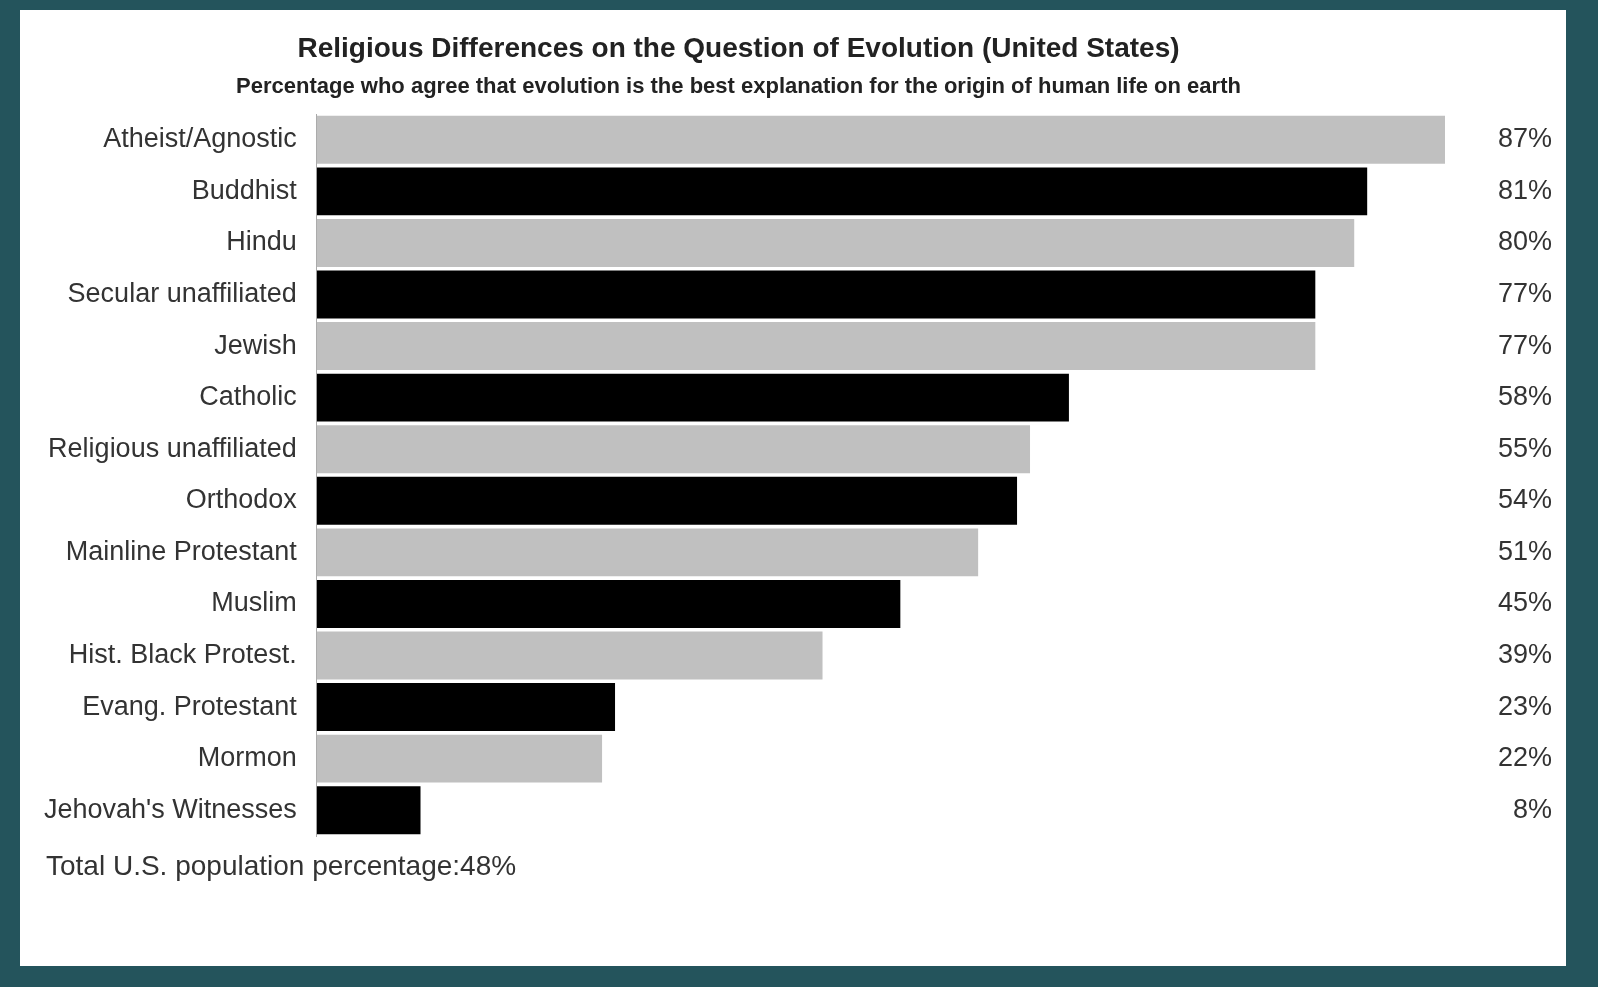 The width and height of the screenshot is (1598, 987). What do you see at coordinates (738, 47) in the screenshot?
I see `chart-title: Religious Differences on the Question of Evolution (United States)` at bounding box center [738, 47].